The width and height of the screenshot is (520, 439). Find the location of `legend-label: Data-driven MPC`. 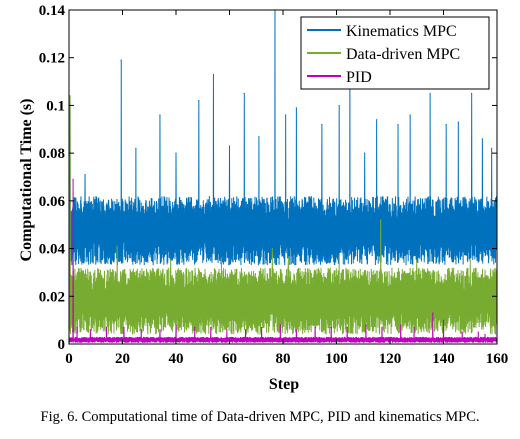

legend-label: Data-driven MPC is located at coordinates (403, 54).